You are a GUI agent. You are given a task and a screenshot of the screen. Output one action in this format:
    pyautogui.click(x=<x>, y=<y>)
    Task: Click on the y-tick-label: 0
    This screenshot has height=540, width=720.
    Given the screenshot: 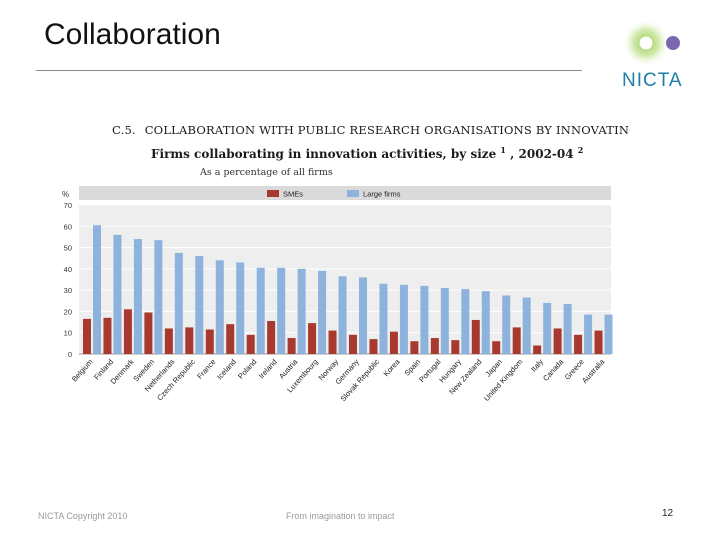 What is the action you would take?
    pyautogui.click(x=70, y=354)
    